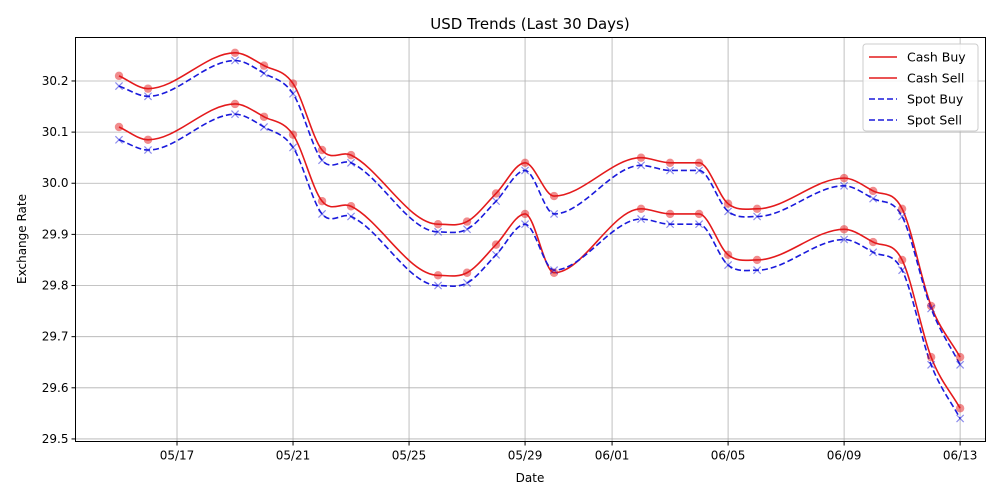 The height and width of the screenshot is (500, 1000). What do you see at coordinates (530, 478) in the screenshot?
I see `x-axis-label: Date` at bounding box center [530, 478].